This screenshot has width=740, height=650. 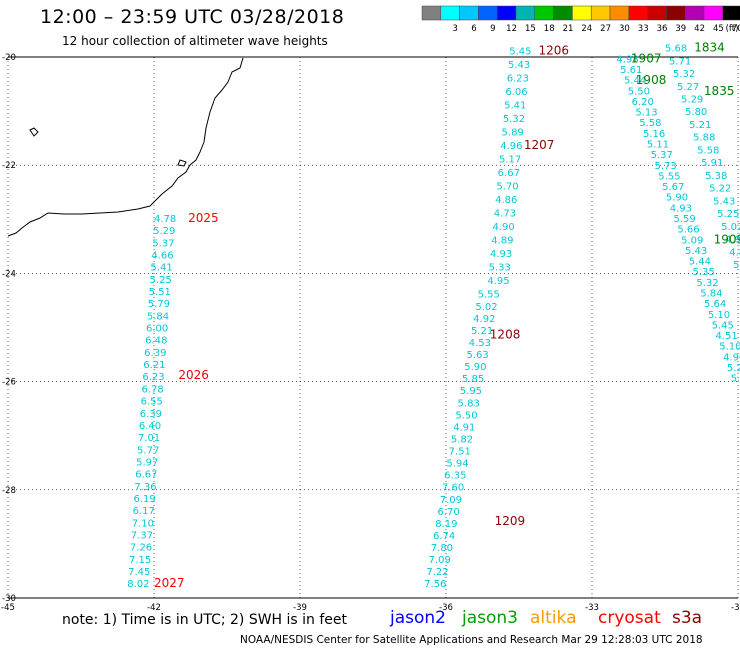 I want to click on wave-height-value: 7.09, so click(x=440, y=560).